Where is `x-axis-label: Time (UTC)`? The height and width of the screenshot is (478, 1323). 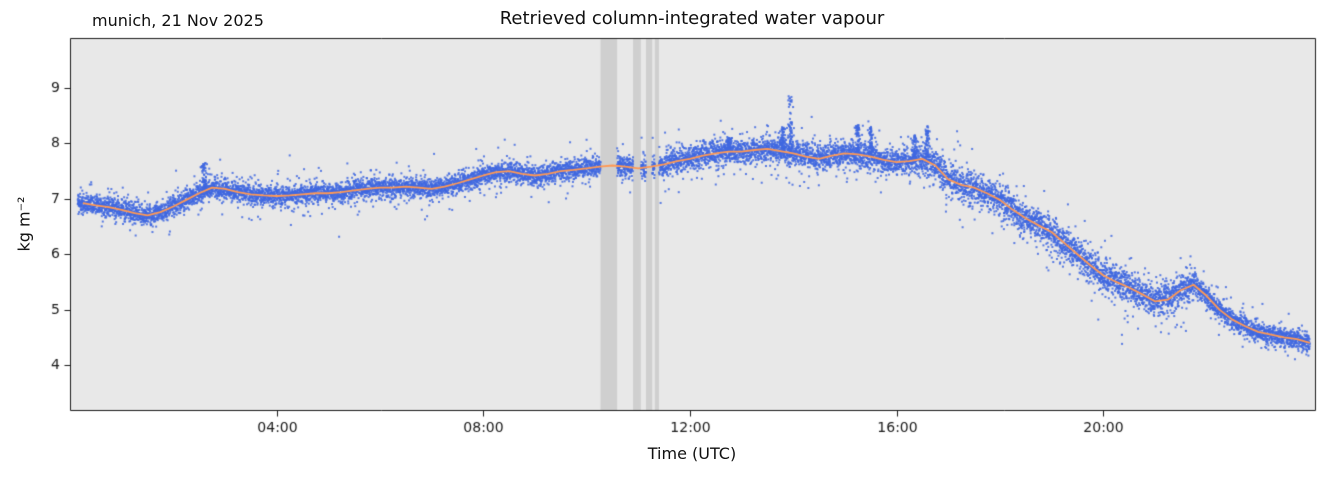 x-axis-label: Time (UTC) is located at coordinates (692, 453).